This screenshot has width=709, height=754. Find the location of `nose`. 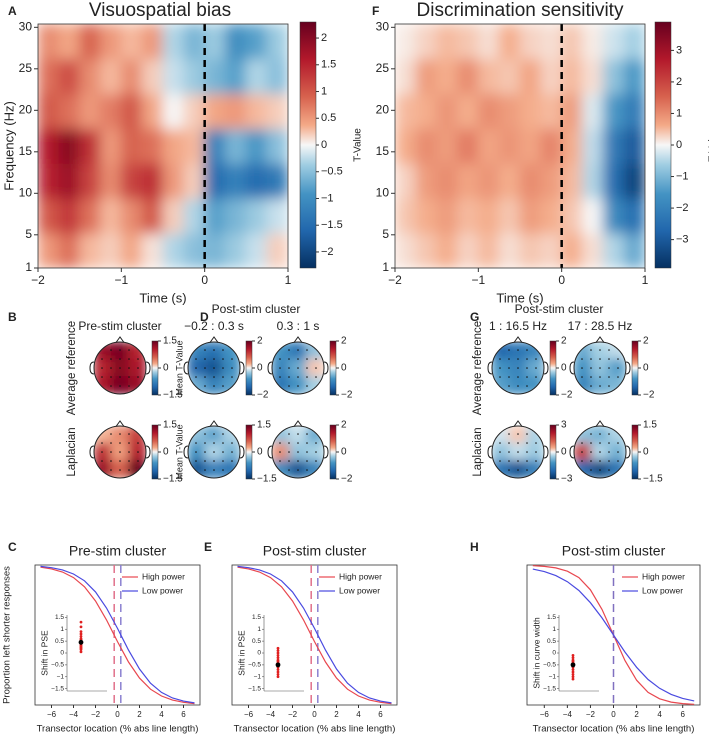

nose is located at coordinates (518, 339).